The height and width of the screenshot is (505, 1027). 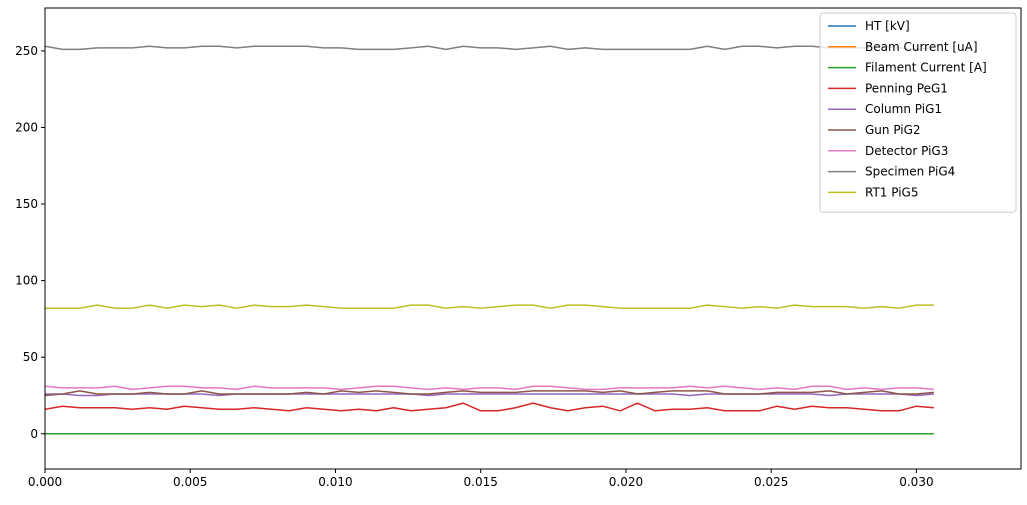 I want to click on x-tick-label: 0.015, so click(x=481, y=482).